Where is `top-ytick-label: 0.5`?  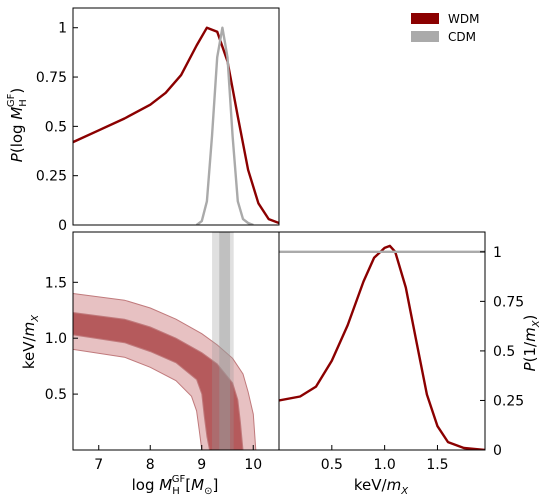 top-ytick-label: 0.5 is located at coordinates (56, 127).